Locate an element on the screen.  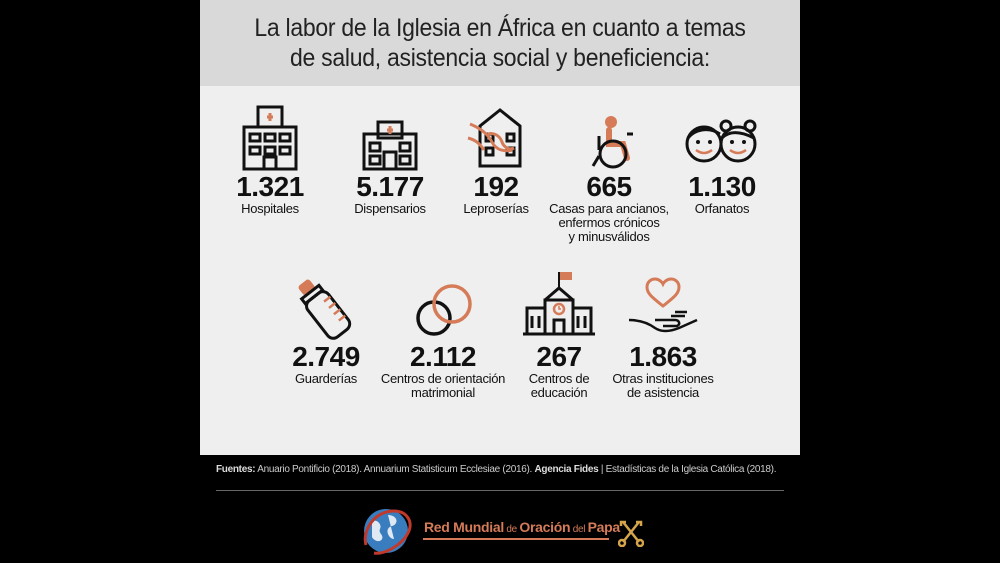
stat-value: 2.112 is located at coordinates (443, 356).